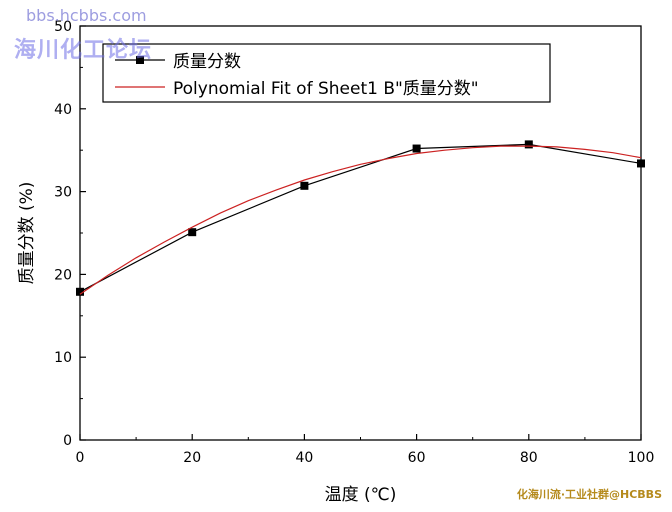 Image resolution: width=672 pixels, height=512 pixels. I want to click on x-tick-label: 80, so click(529, 458).